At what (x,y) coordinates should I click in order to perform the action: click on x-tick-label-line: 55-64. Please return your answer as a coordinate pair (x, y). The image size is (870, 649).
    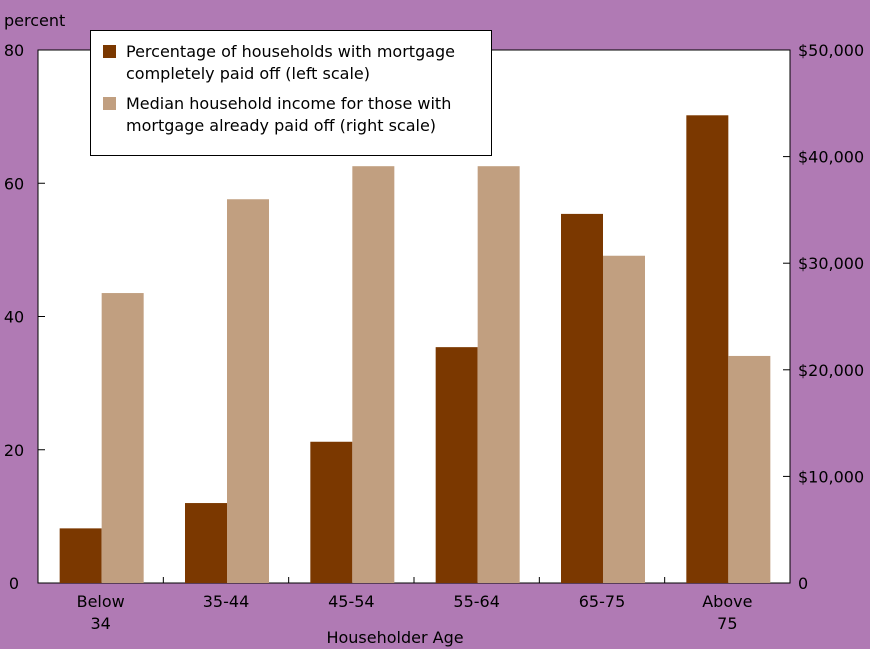
    Looking at the image, I should click on (476, 601).